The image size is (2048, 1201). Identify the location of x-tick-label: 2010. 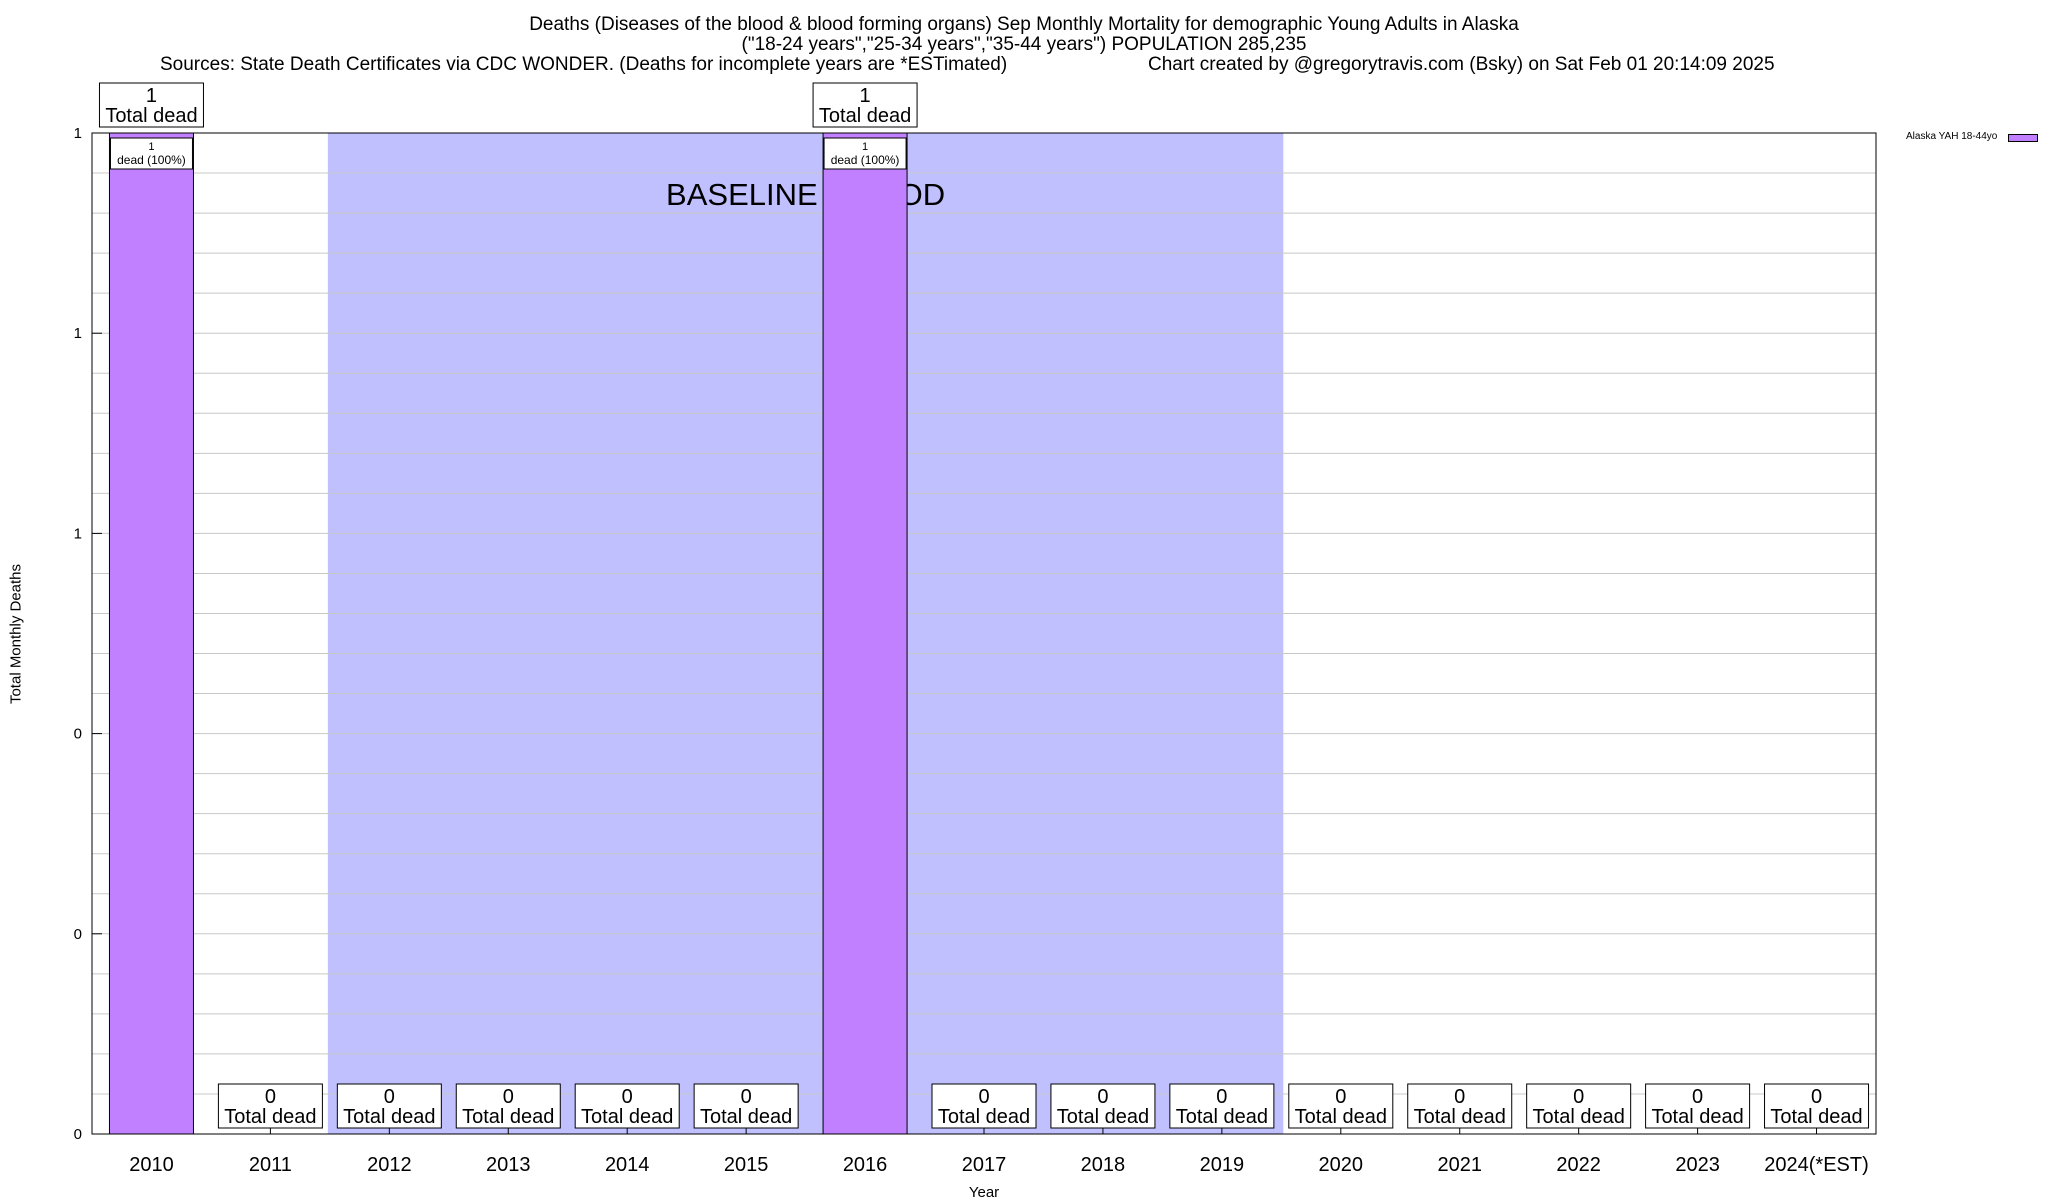
(151, 1165).